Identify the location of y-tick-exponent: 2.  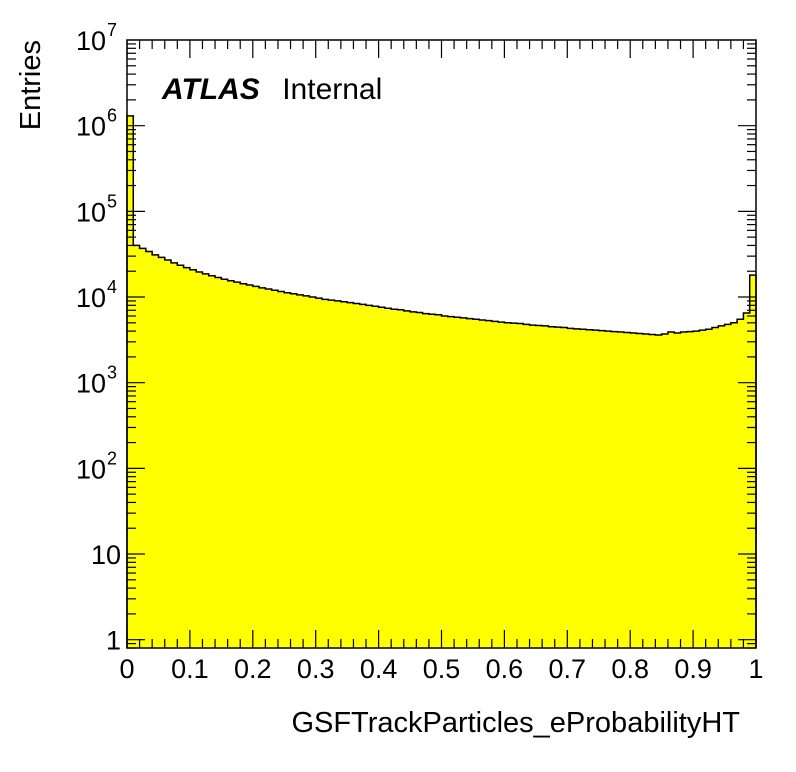
(112, 458).